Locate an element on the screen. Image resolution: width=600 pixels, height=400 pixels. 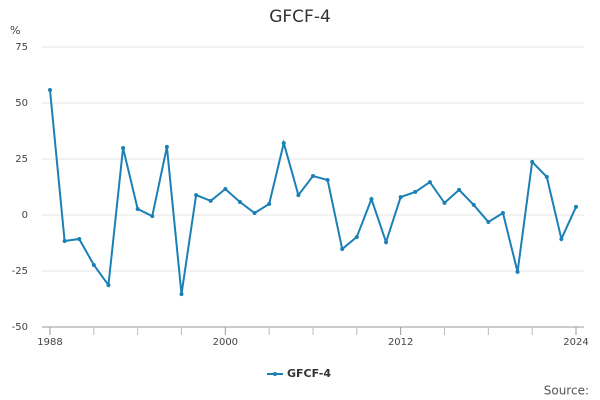
y-tick-label: 75 is located at coordinates (21, 47).